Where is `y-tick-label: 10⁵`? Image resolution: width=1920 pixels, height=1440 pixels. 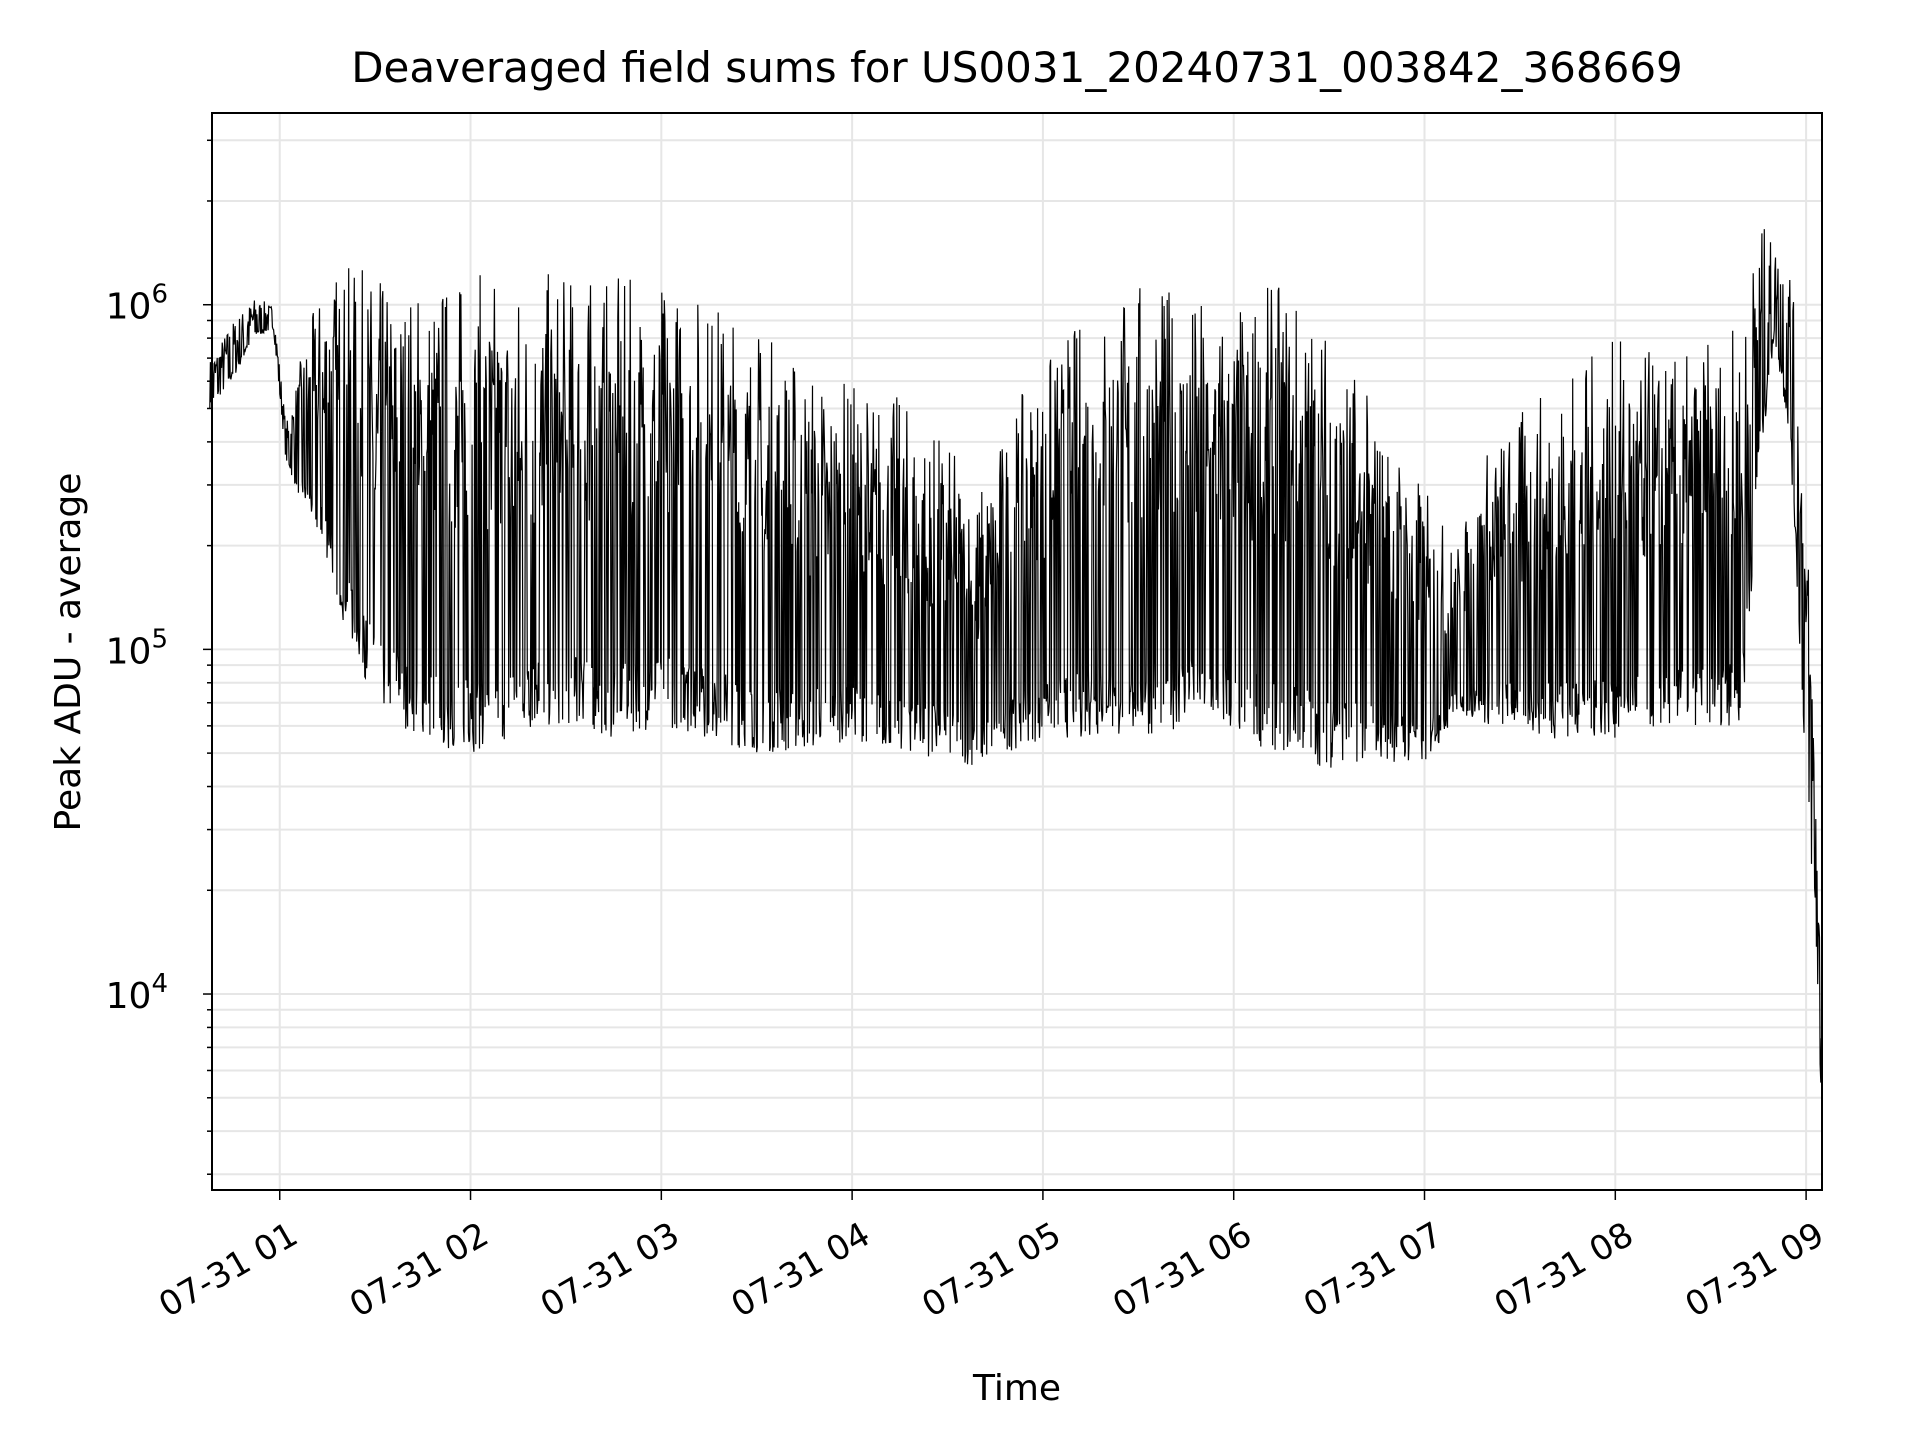 y-tick-label: 10⁵ is located at coordinates (137, 648).